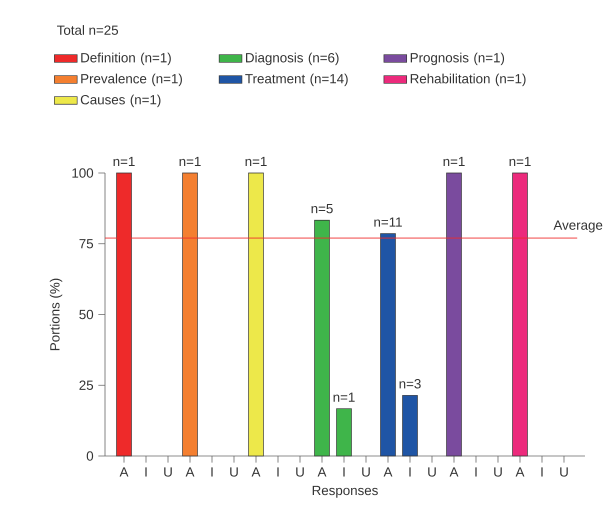 The width and height of the screenshot is (615, 528). Describe the element at coordinates (131, 80) in the screenshot. I see `legend-label: Prevalence (n=1)` at that location.